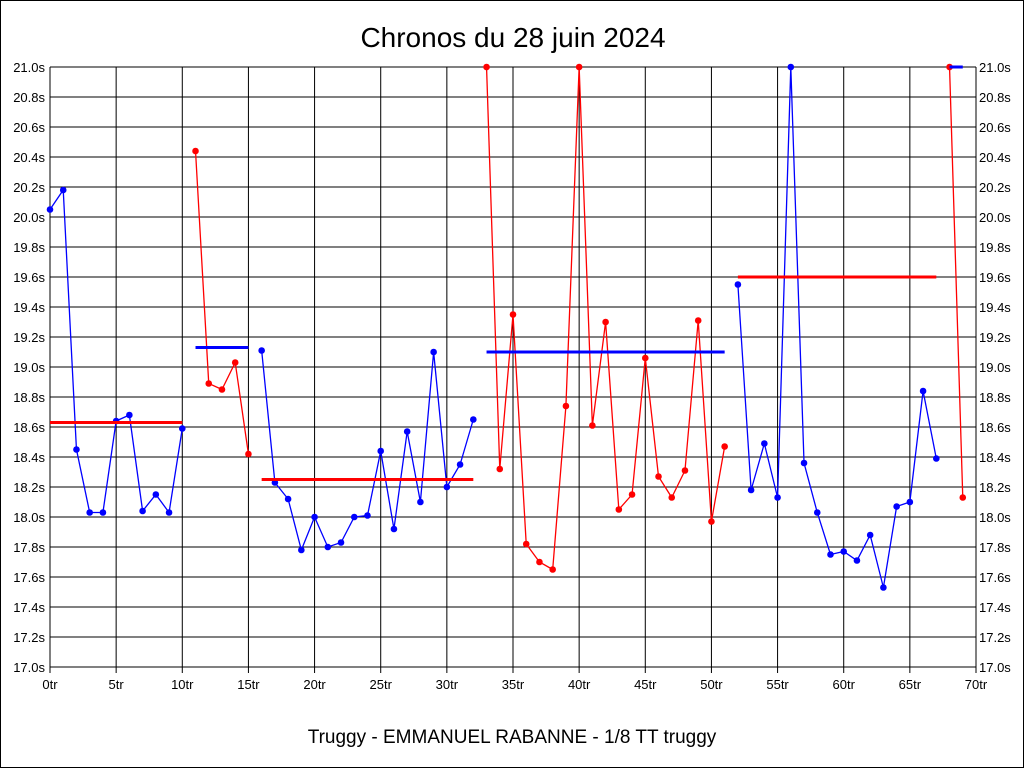 This screenshot has width=1024, height=769. What do you see at coordinates (182, 684) in the screenshot?
I see `x-tick-label: 10tr` at bounding box center [182, 684].